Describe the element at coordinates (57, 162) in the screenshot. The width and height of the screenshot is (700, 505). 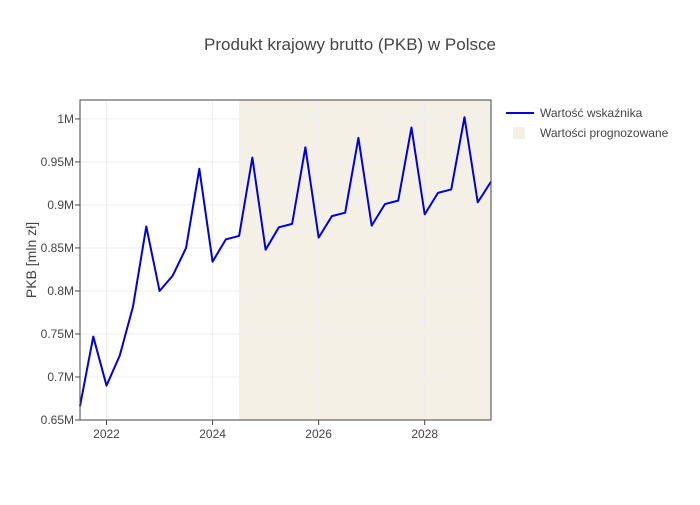
I see `y-tick-label: 0.95M` at that location.